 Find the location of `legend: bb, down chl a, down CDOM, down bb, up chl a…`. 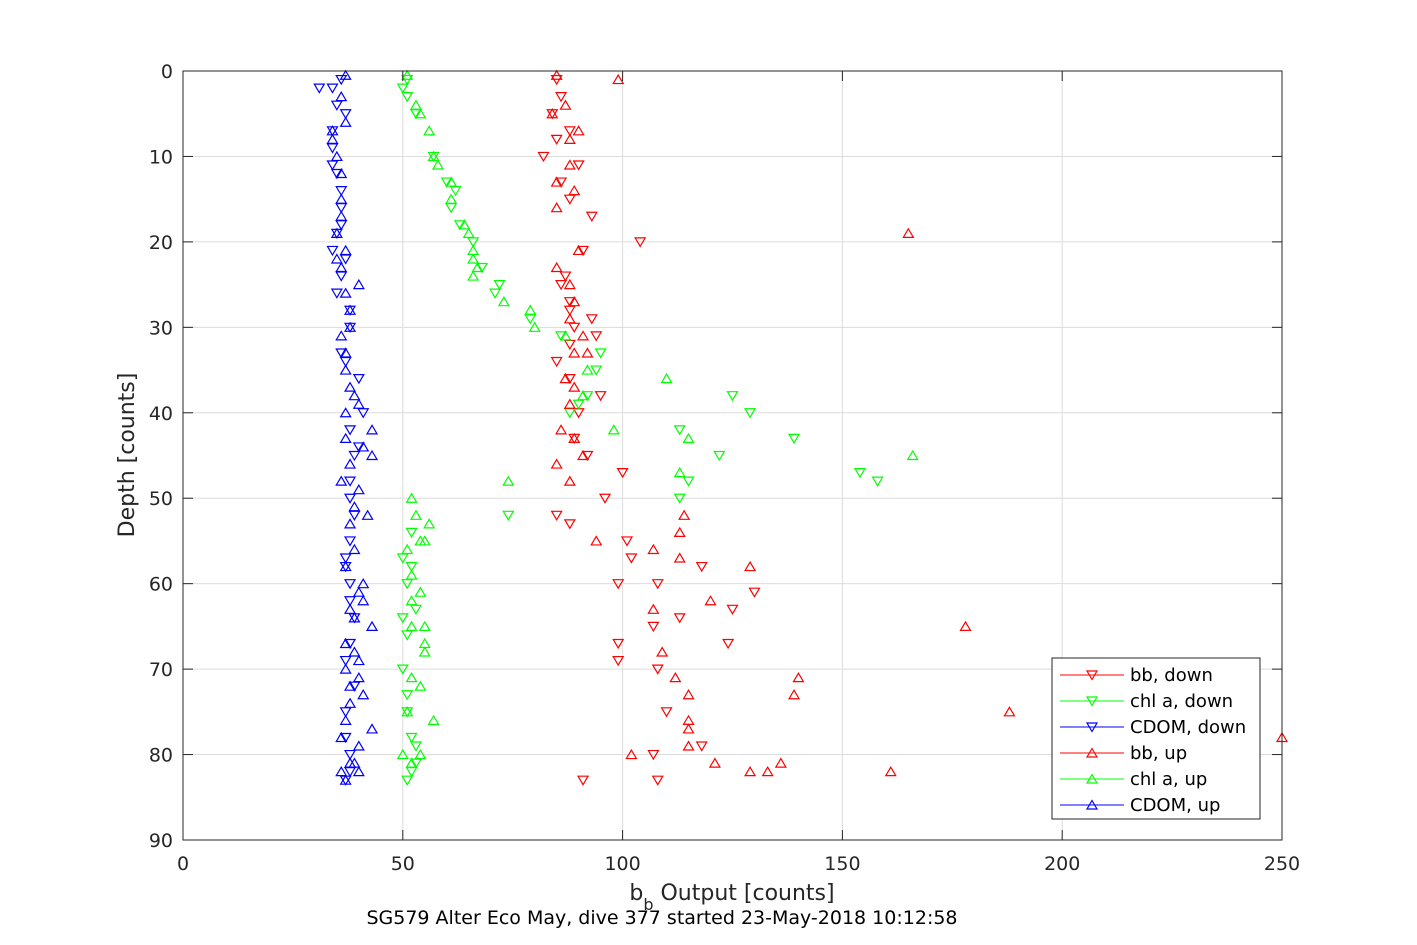

legend: bb, down chl a, down CDOM, down bb, up chl a… is located at coordinates (1156, 738).